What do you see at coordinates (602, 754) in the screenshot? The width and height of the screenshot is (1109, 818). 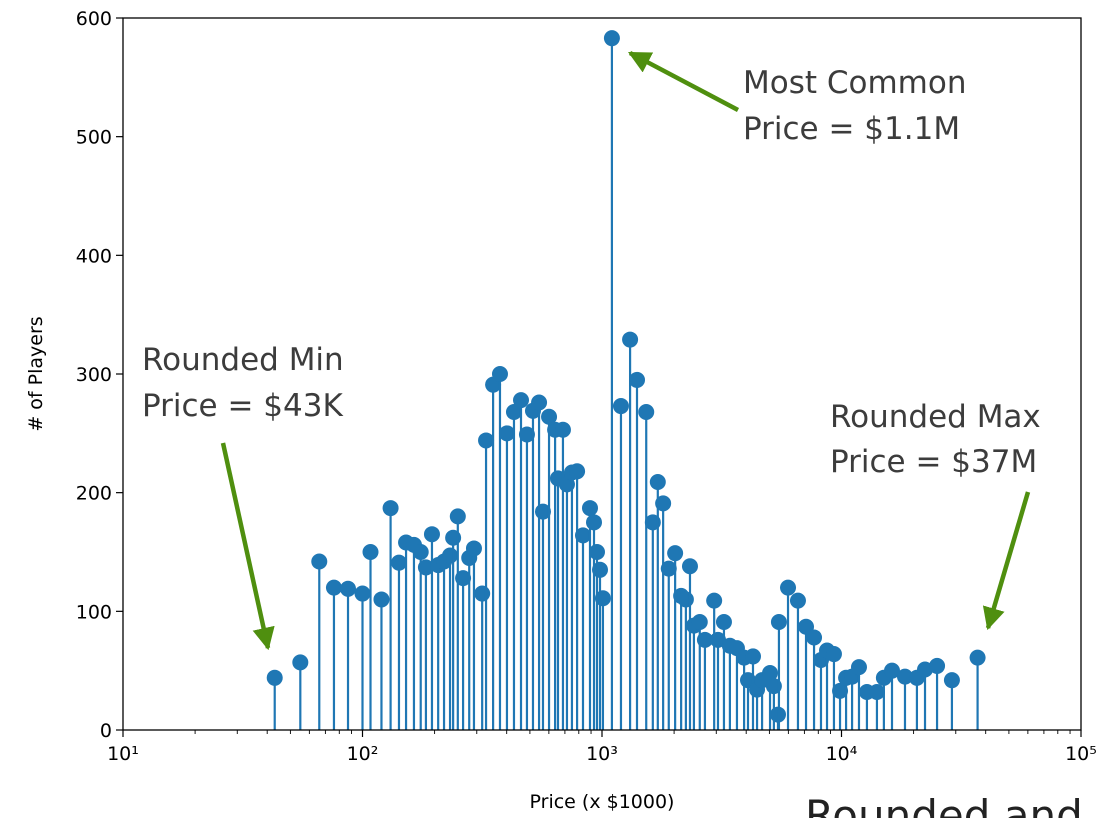 I see `x-tick-label: 10³` at bounding box center [602, 754].